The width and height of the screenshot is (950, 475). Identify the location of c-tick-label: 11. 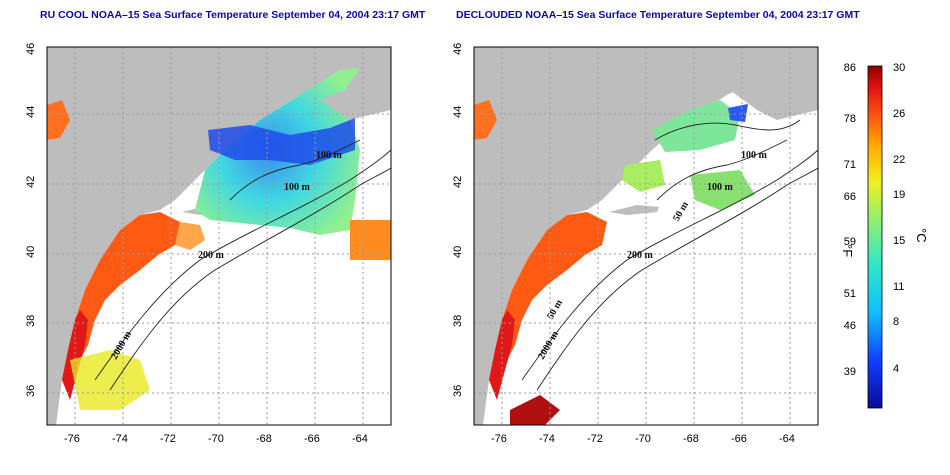
(898, 287).